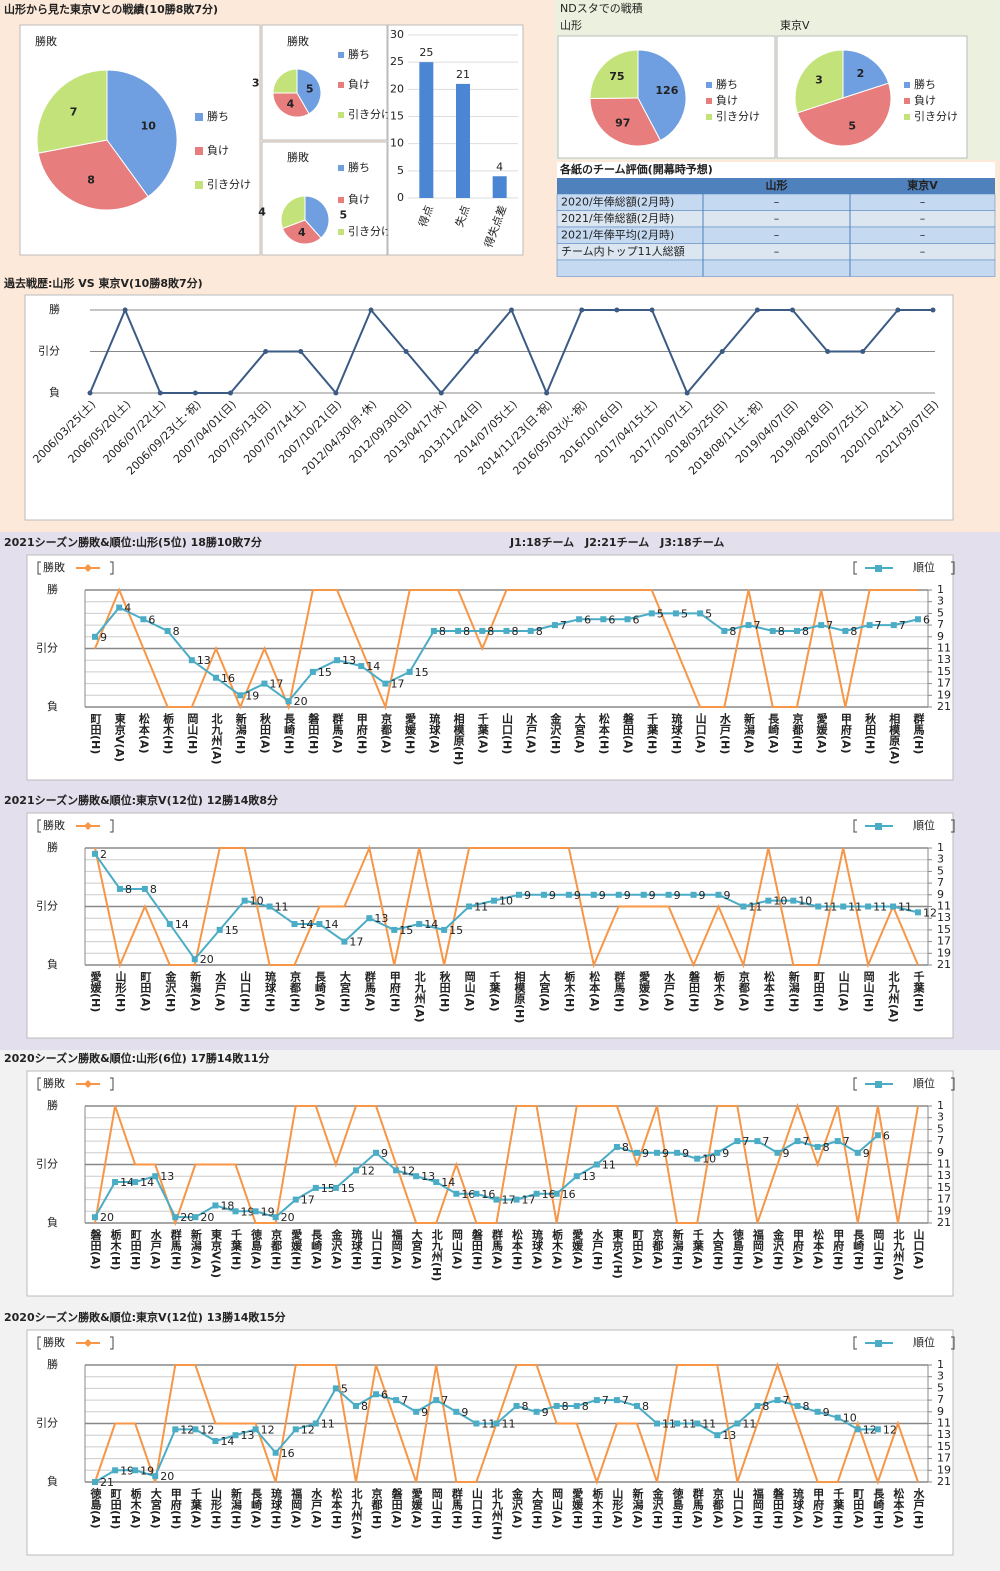 The width and height of the screenshot is (1000, 1571). I want to click on pie-label: 5, so click(344, 214).